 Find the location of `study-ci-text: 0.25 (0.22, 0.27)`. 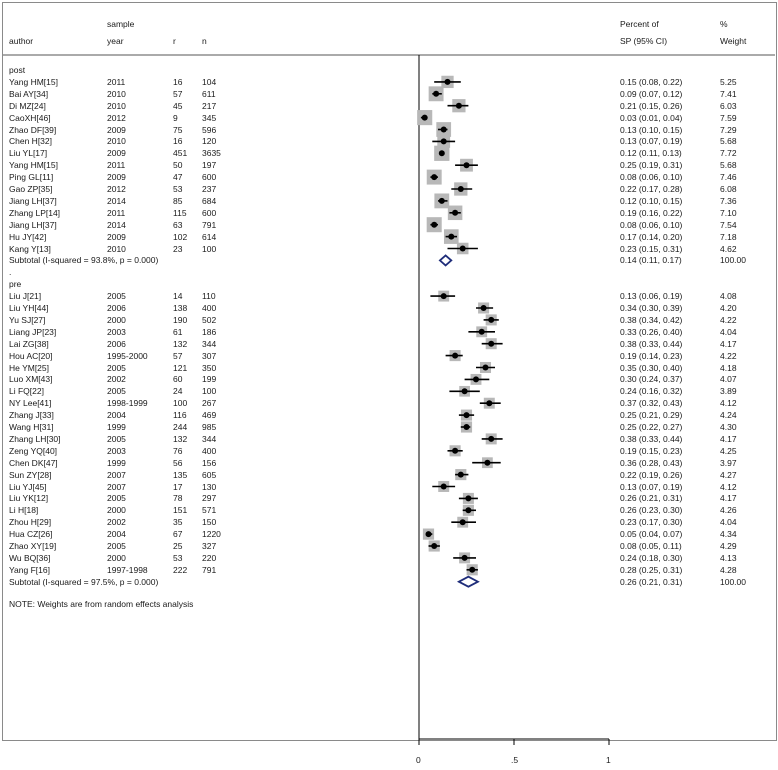

study-ci-text: 0.25 (0.22, 0.27) is located at coordinates (651, 427).